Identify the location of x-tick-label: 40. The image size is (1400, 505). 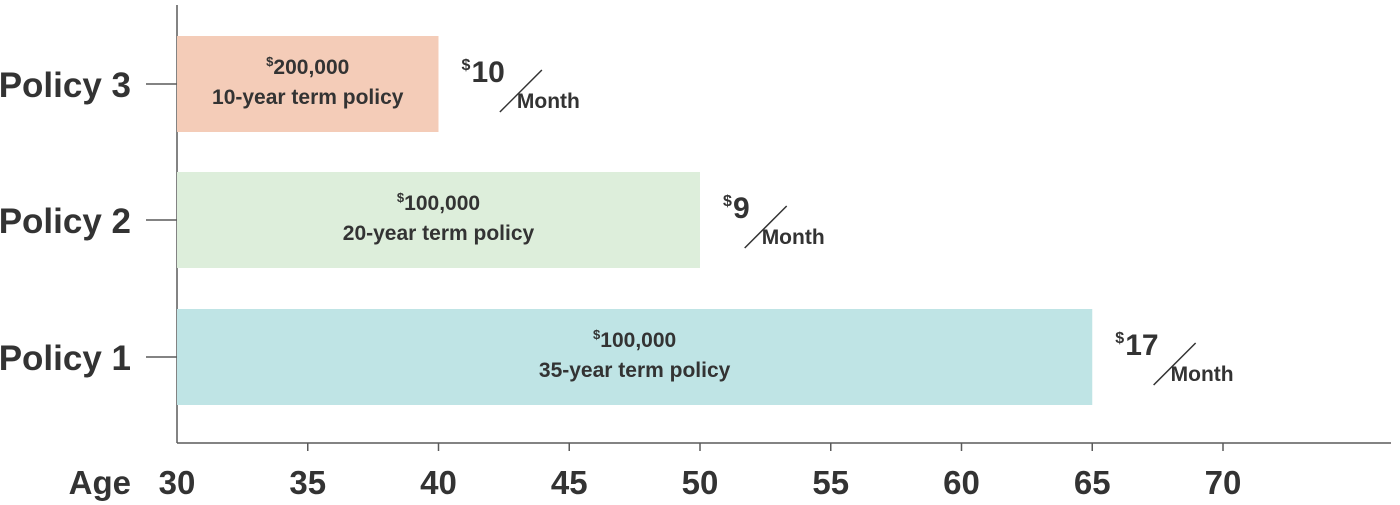
(438, 482).